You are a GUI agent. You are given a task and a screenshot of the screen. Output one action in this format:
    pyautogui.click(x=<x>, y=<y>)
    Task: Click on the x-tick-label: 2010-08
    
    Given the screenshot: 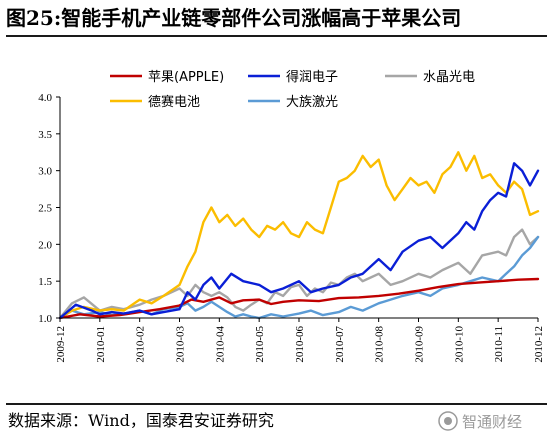 What is the action you would take?
    pyautogui.click(x=380, y=344)
    